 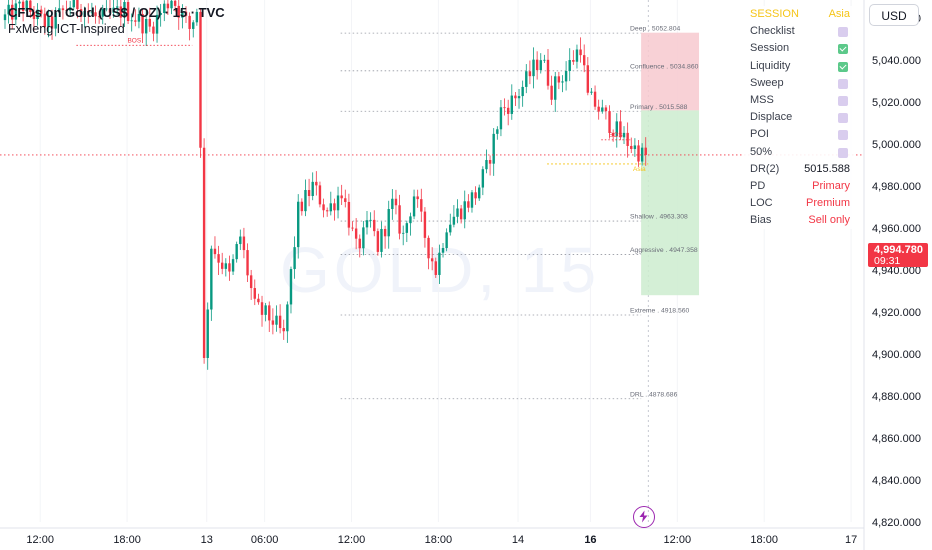 I want to click on checklist-row: 50%, so click(x=798, y=152).